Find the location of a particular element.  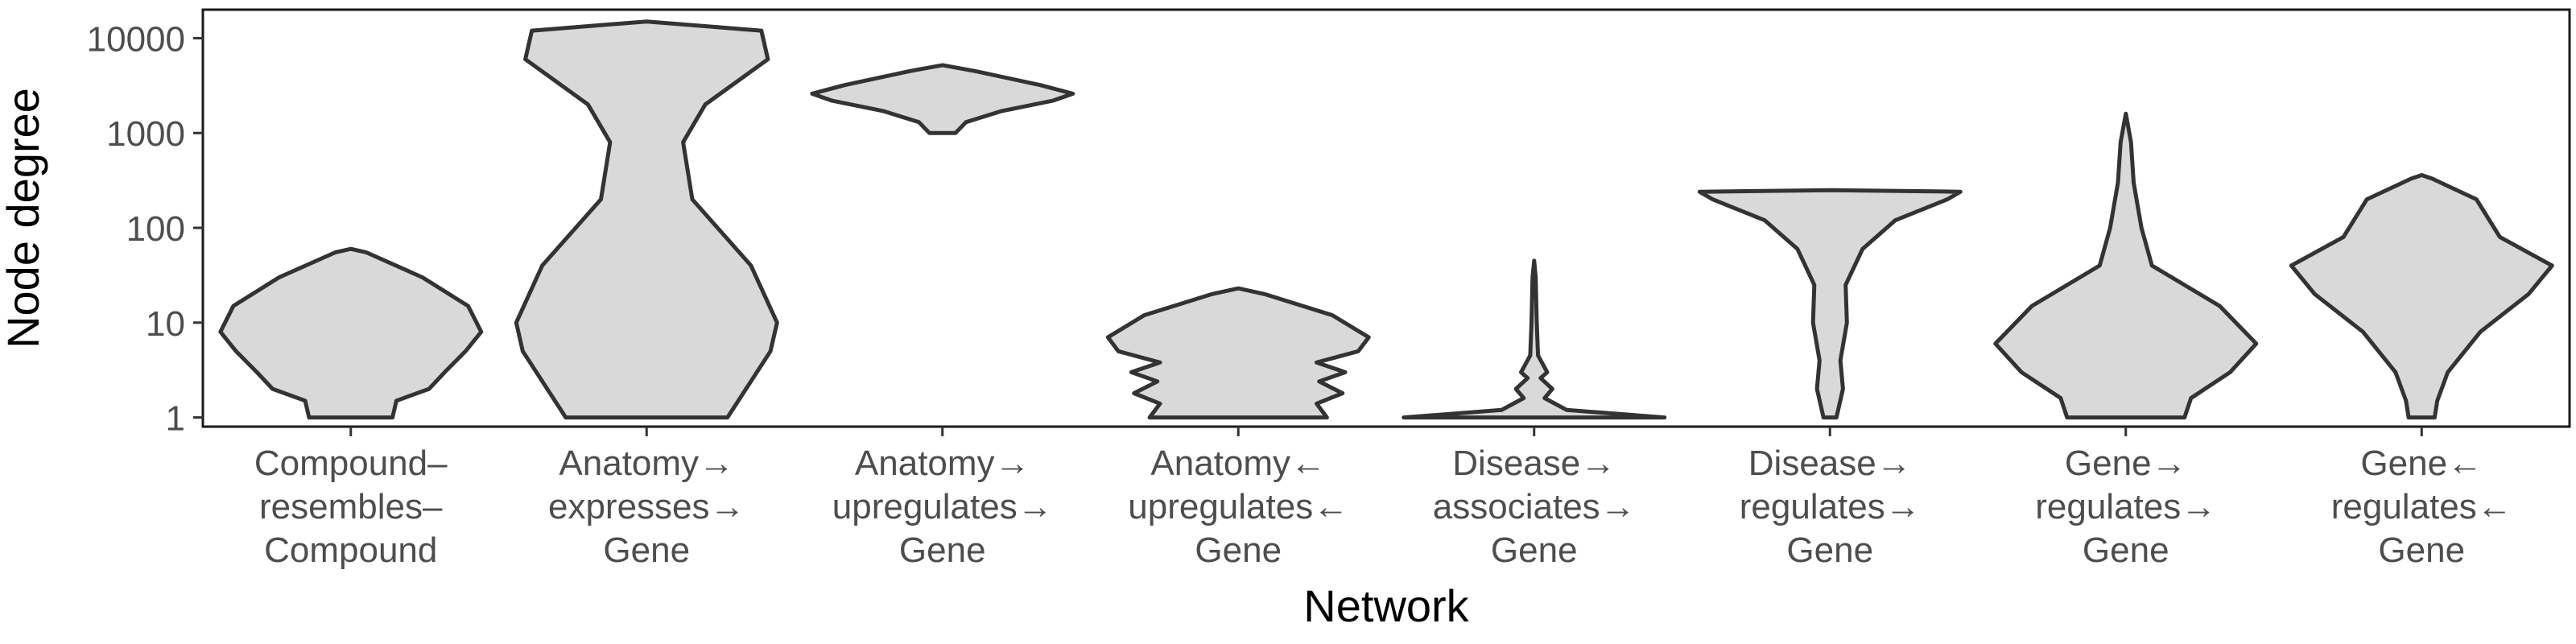

x-tick-label: Gene→ regulates→ Gene is located at coordinates (2125, 507).